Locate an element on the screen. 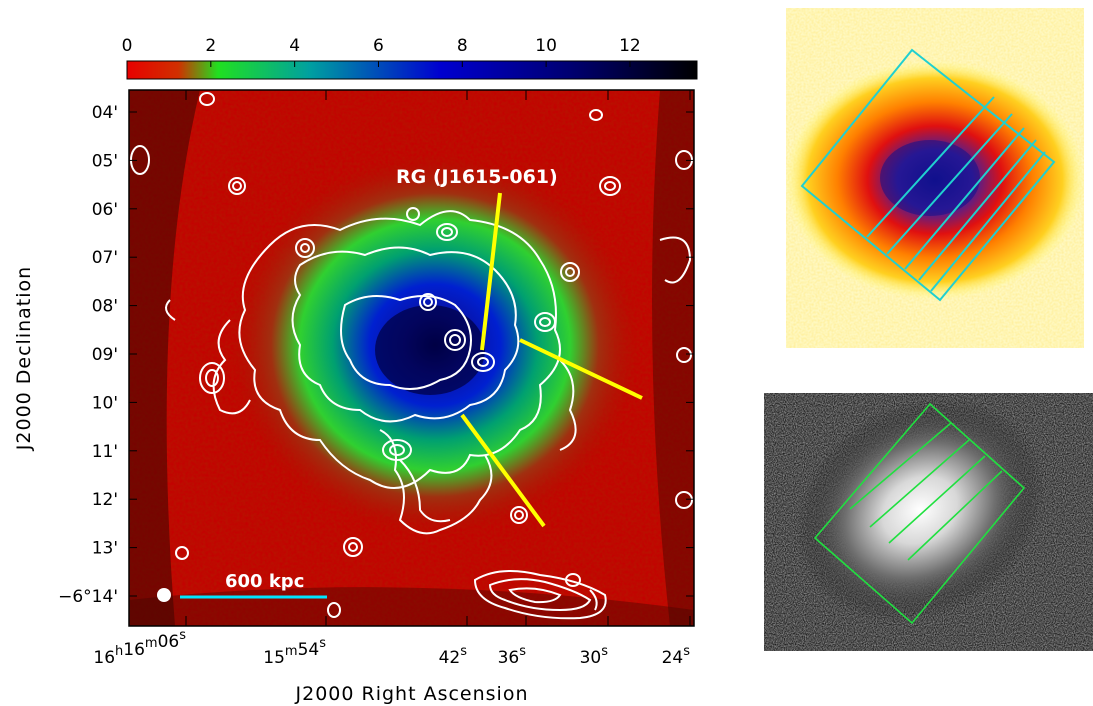 Image resolution: width=1093 pixels, height=706 pixels. radio-galaxy-label: RG (J1615-061) is located at coordinates (477, 177).